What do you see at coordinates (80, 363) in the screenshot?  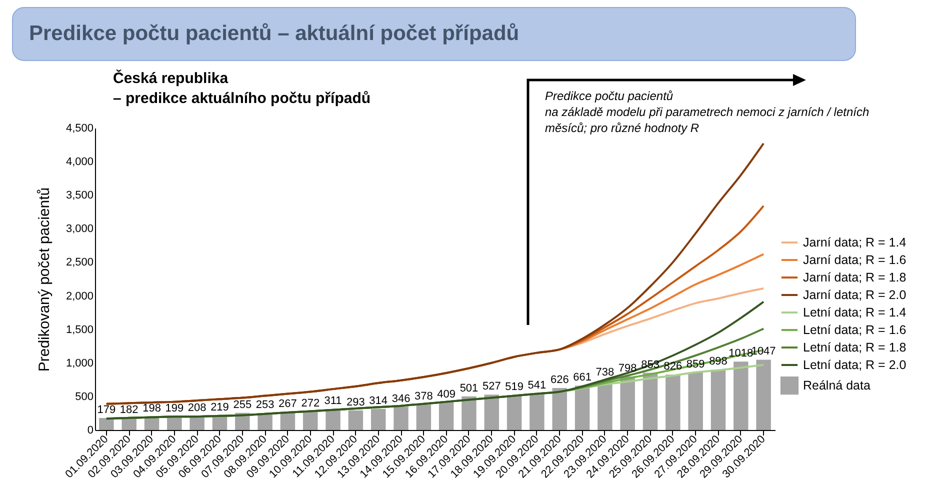 I see `y-tick-label: 1,000` at bounding box center [80, 363].